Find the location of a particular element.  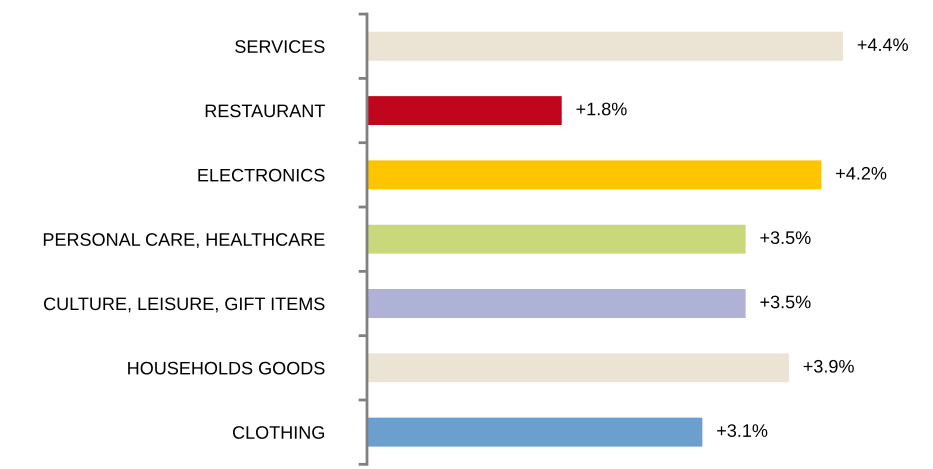

data-label: +4.2% is located at coordinates (861, 173).